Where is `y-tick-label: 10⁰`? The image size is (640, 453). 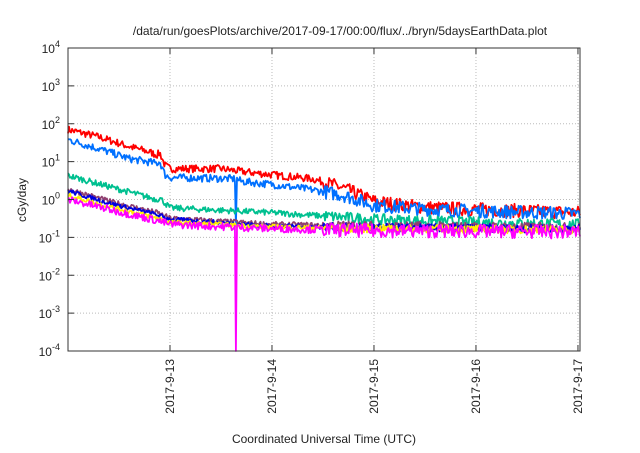
y-tick-label: 10⁰ is located at coordinates (51, 199).